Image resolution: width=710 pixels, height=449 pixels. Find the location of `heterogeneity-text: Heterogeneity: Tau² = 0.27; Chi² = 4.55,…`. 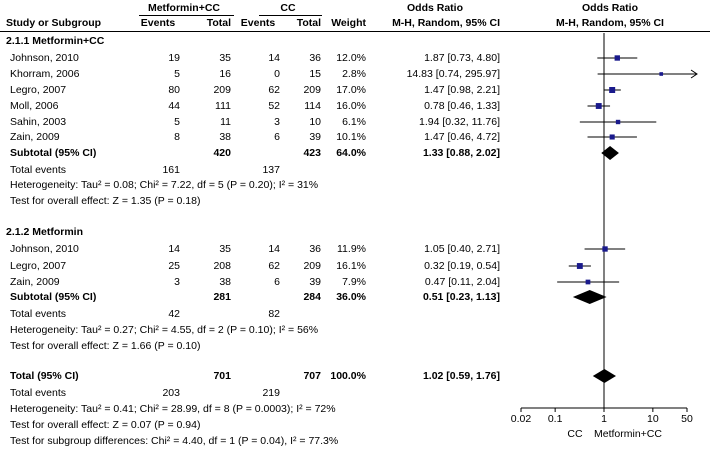

heterogeneity-text: Heterogeneity: Tau² = 0.27; Chi² = 4.55,… is located at coordinates (164, 330).